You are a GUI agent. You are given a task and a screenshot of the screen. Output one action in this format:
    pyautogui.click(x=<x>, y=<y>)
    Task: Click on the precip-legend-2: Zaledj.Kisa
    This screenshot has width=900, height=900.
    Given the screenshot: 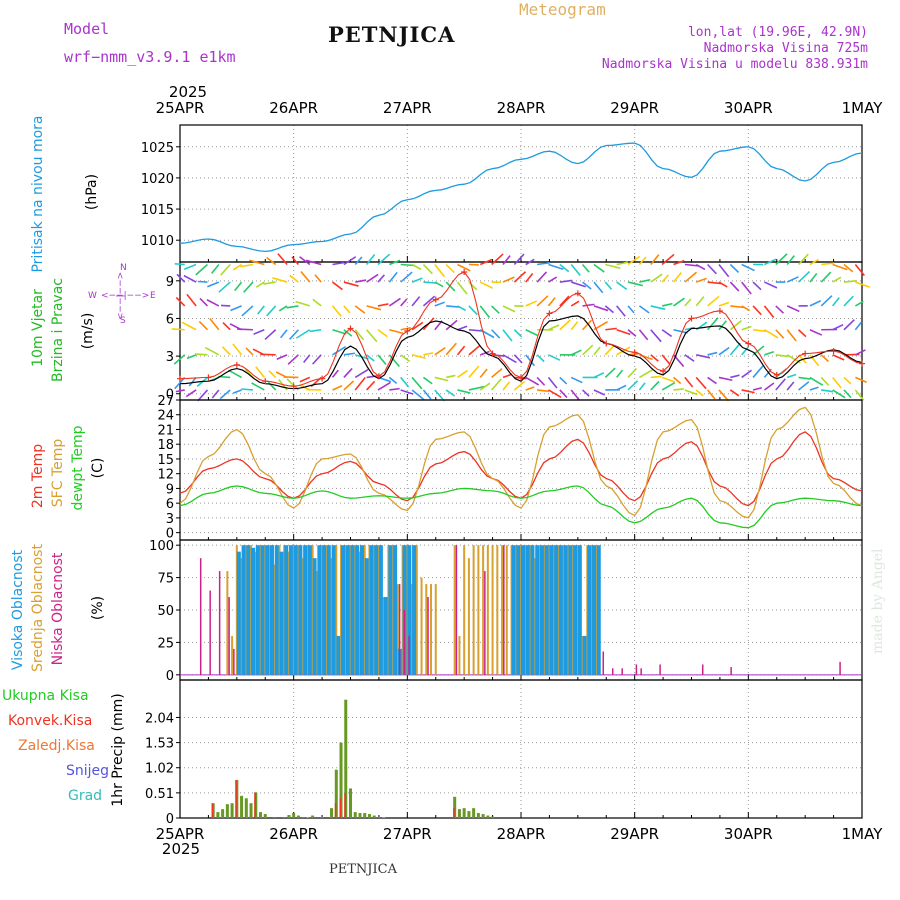 What is the action you would take?
    pyautogui.click(x=56, y=746)
    